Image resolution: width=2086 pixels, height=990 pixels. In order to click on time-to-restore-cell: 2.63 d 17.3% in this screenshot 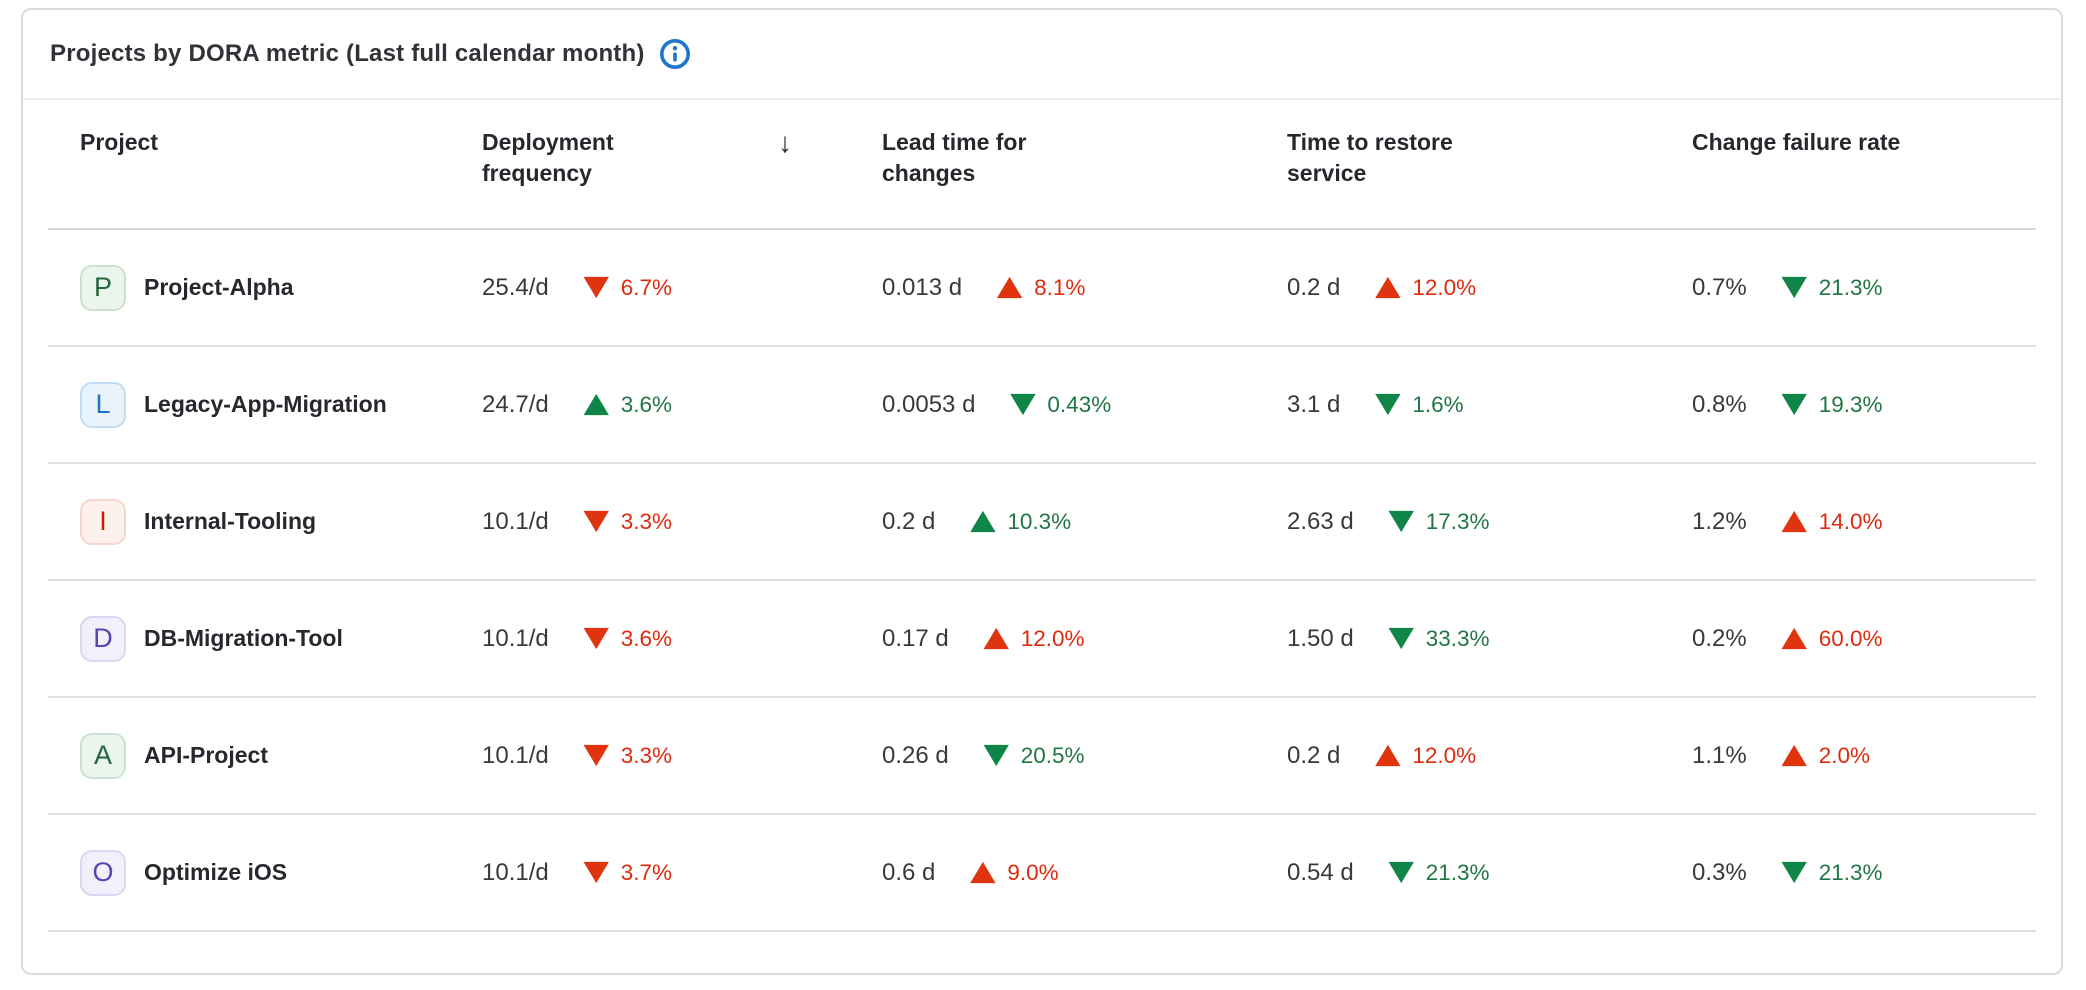, I will do `click(1457, 522)`.